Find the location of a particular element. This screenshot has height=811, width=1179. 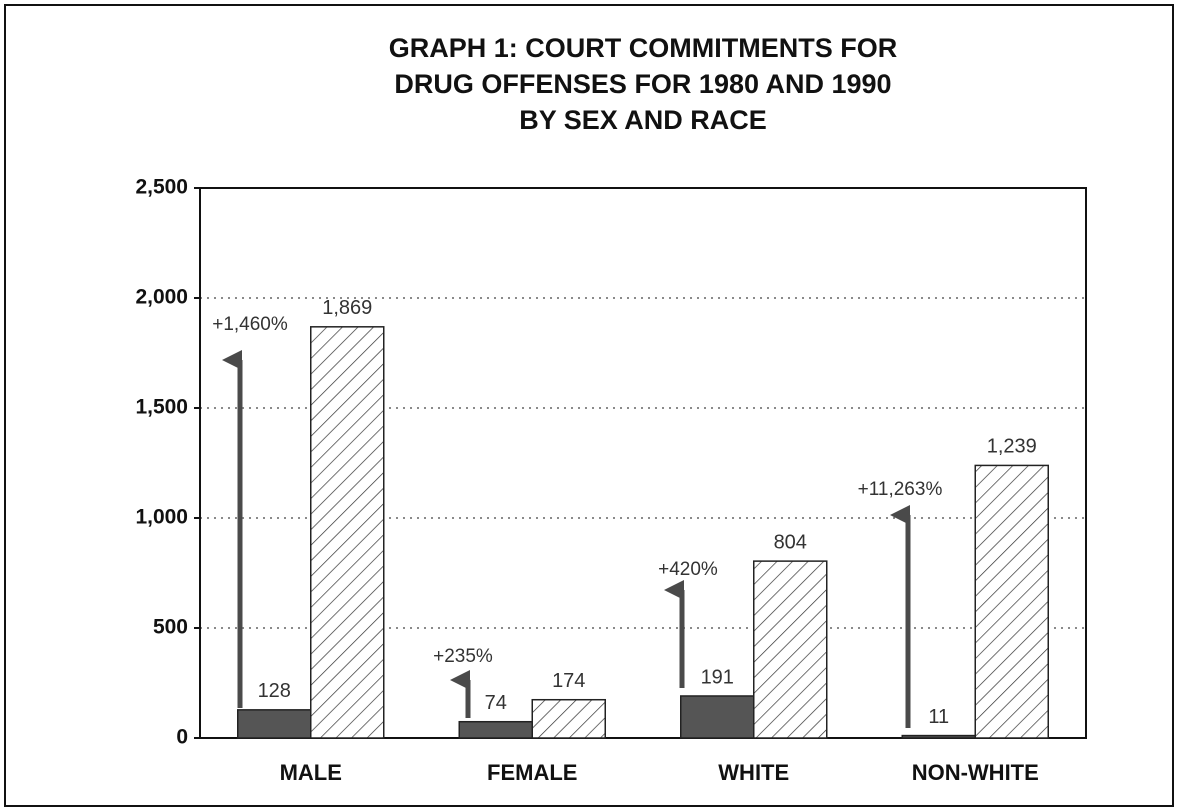

data-label: 191 is located at coordinates (717, 677).